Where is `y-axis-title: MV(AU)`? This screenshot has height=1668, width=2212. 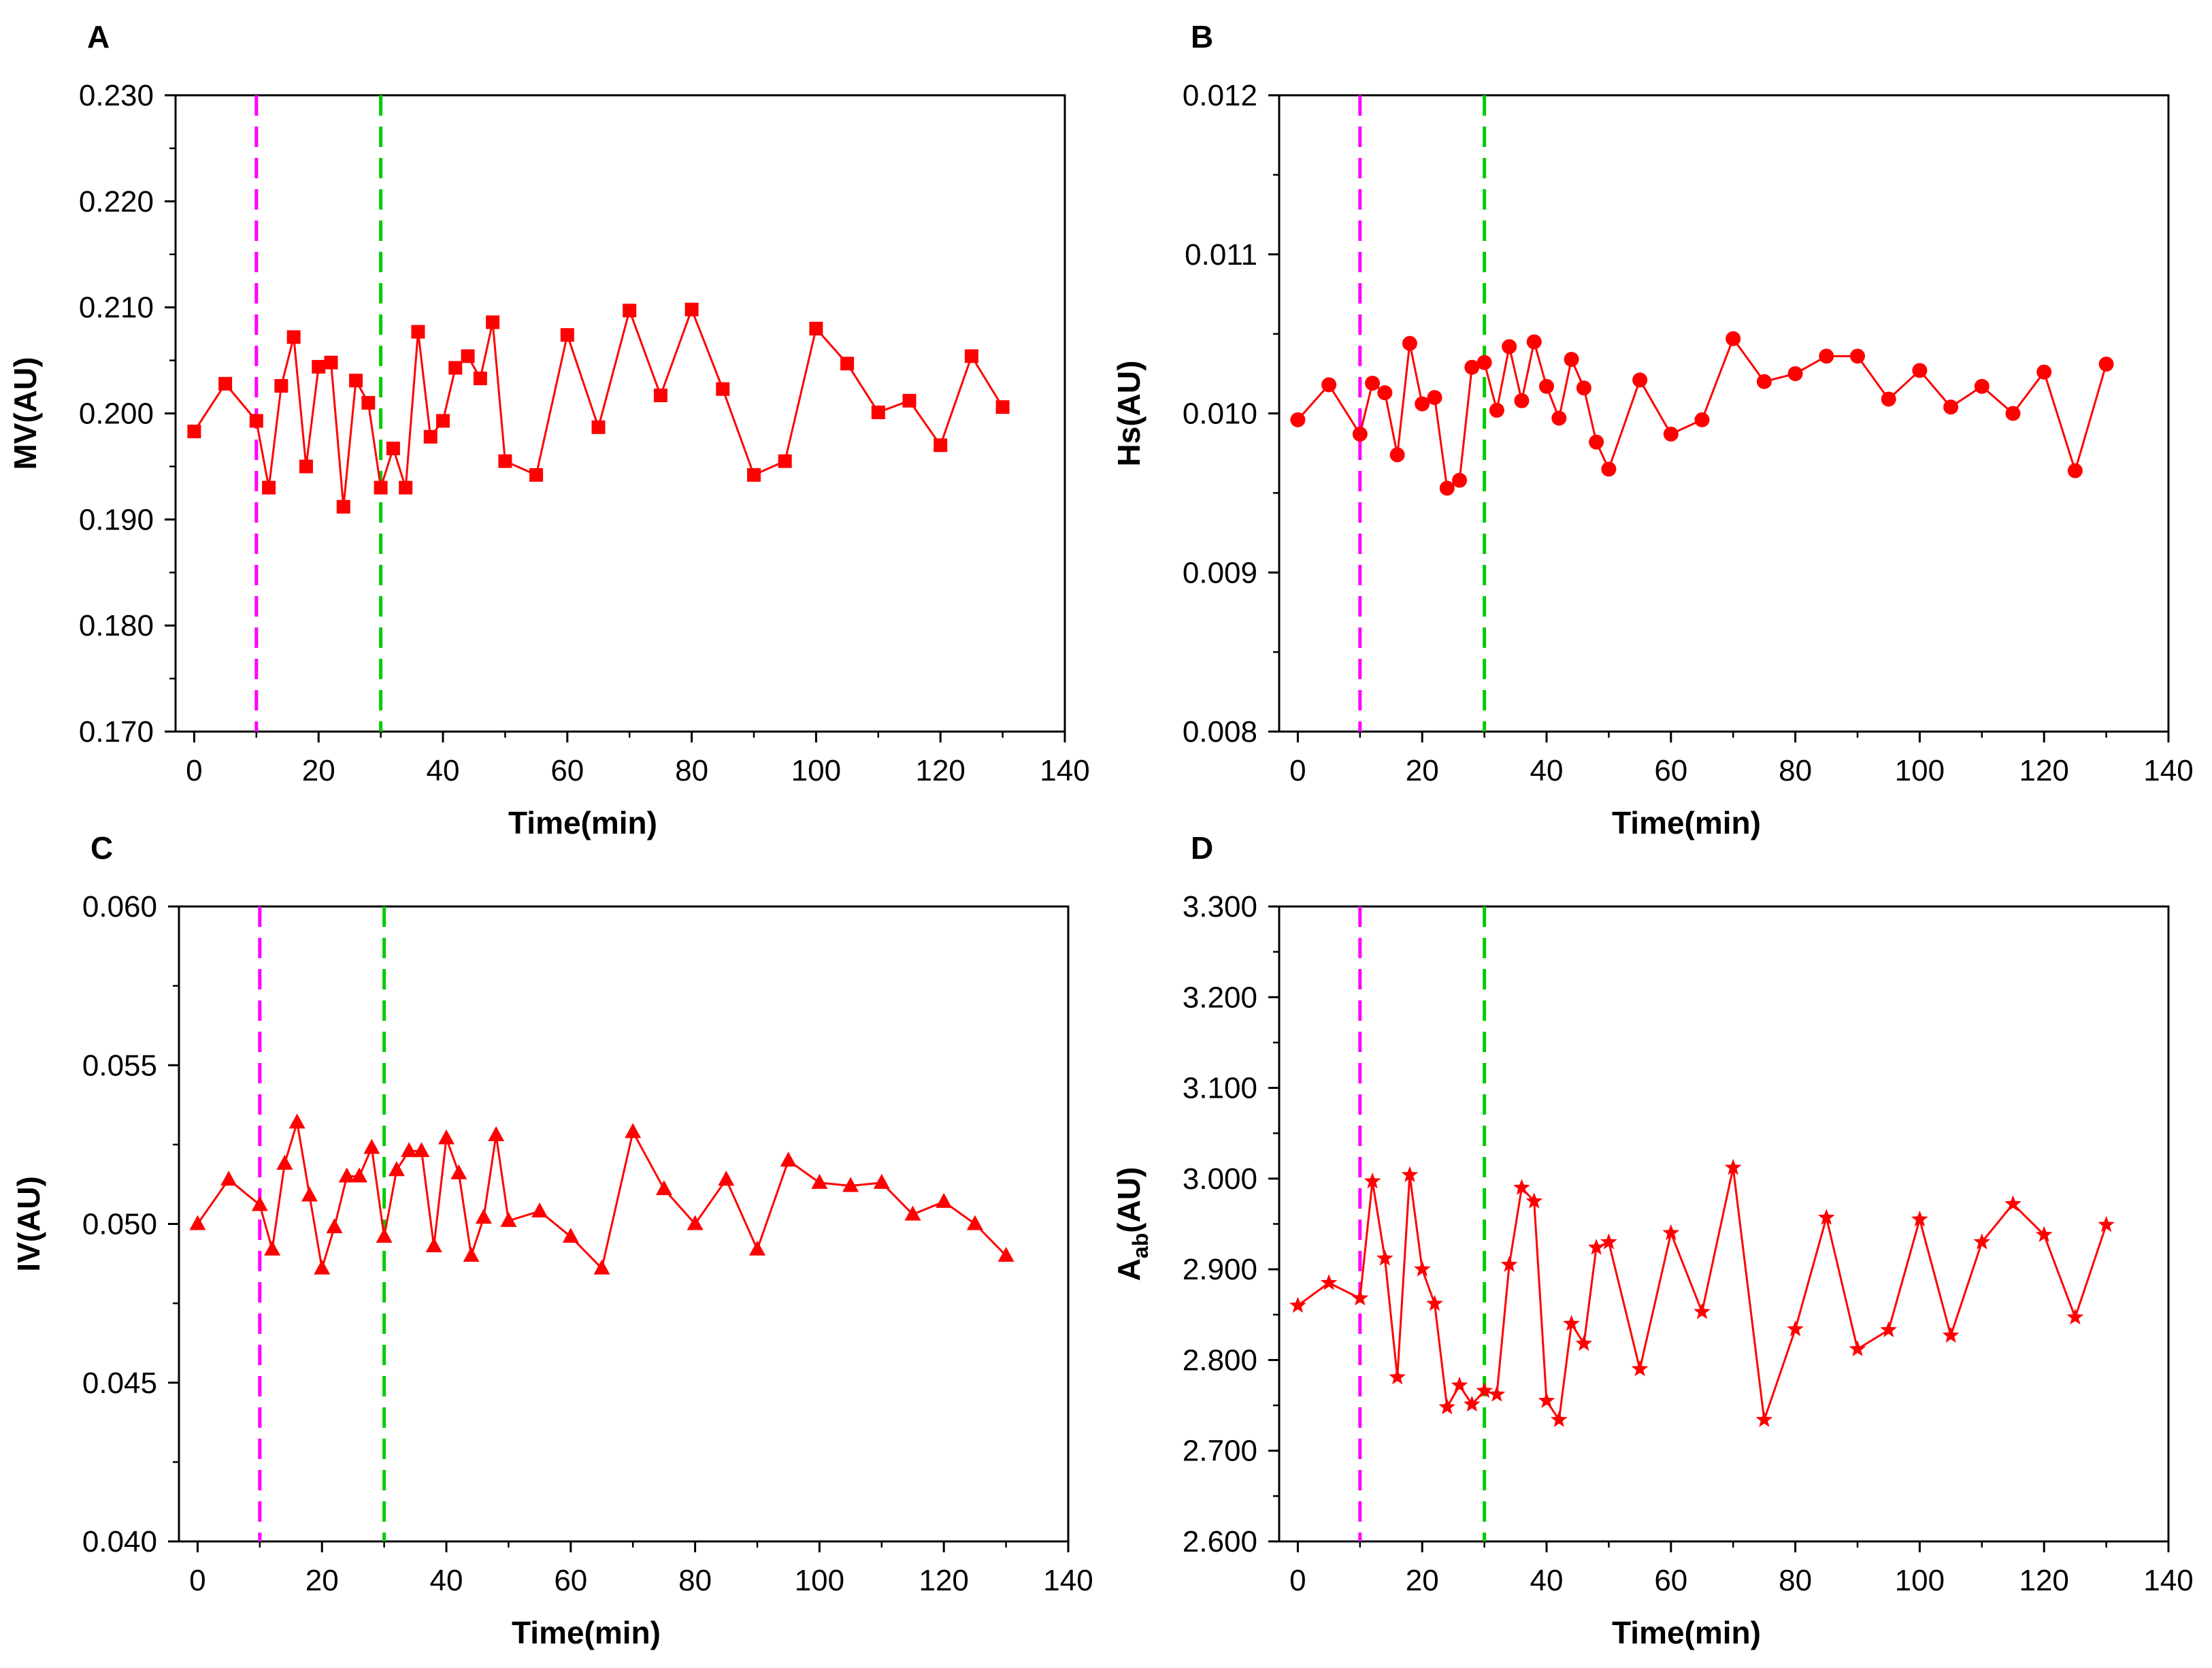
y-axis-title: MV(AU) is located at coordinates (25, 413).